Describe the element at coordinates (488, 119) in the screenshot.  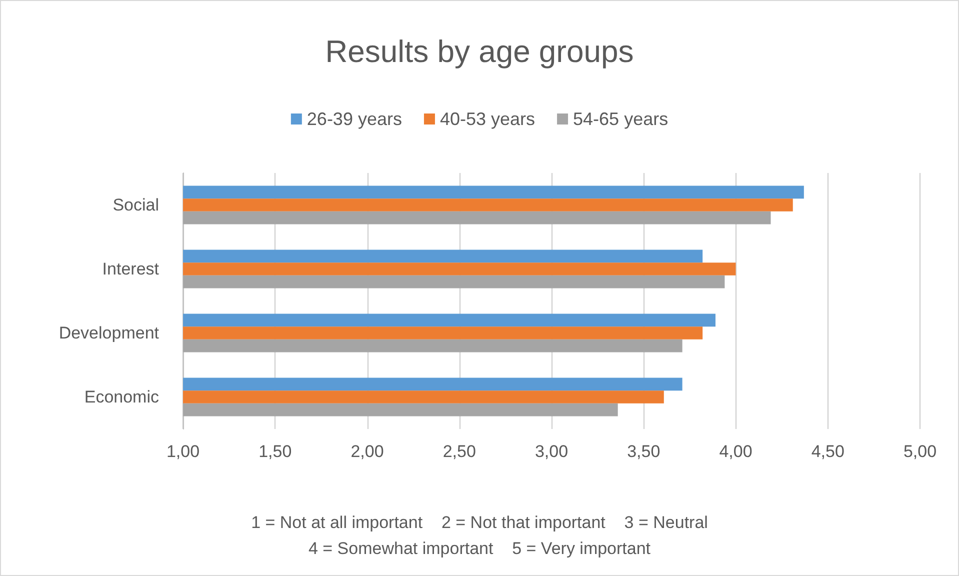
I see `legend-label: 40-53 years` at that location.